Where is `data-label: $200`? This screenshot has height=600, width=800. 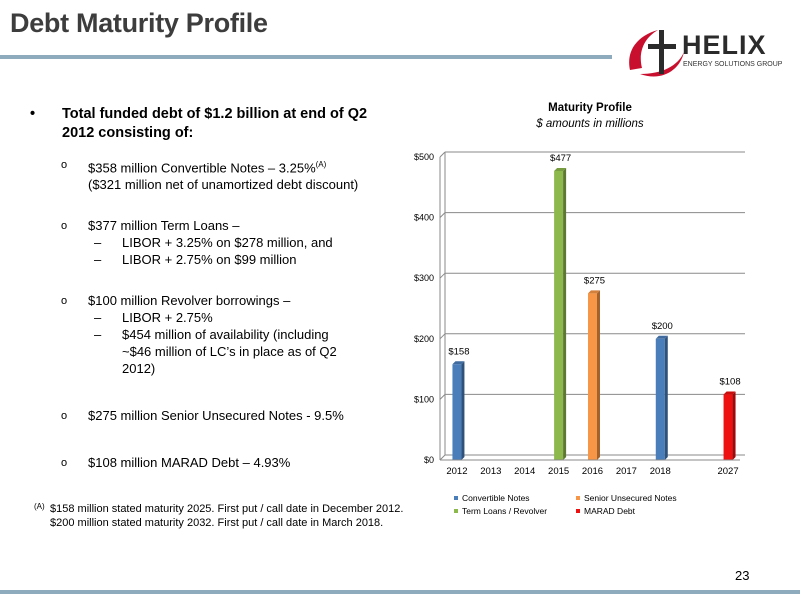 data-label: $200 is located at coordinates (662, 326).